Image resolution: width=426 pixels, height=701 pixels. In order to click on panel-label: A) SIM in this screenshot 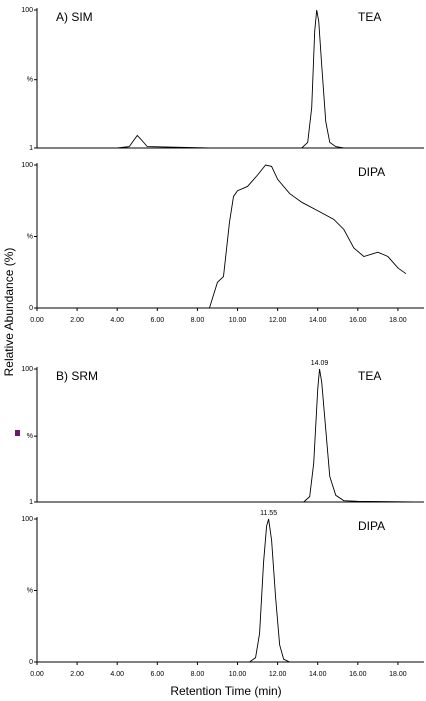, I will do `click(74, 17)`.